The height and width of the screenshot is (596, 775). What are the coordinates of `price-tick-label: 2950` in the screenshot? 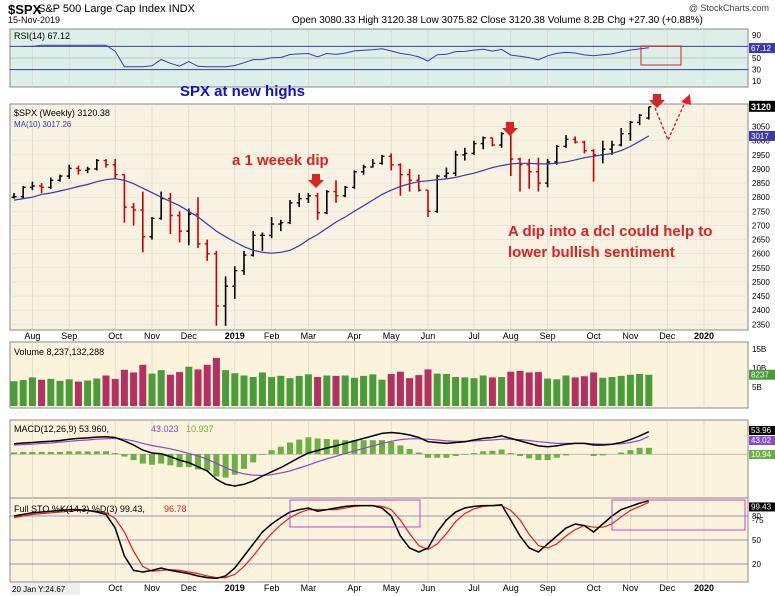 It's located at (761, 155).